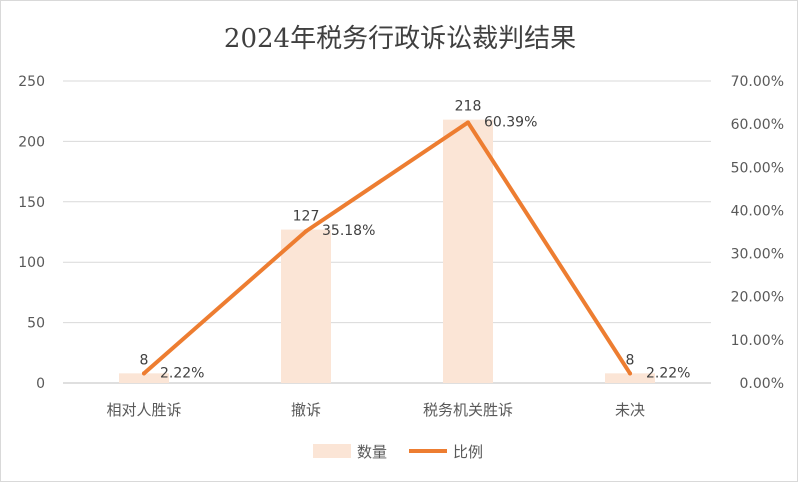 Image resolution: width=798 pixels, height=483 pixels. I want to click on y-right-tick-label: 50.00%, so click(757, 168).